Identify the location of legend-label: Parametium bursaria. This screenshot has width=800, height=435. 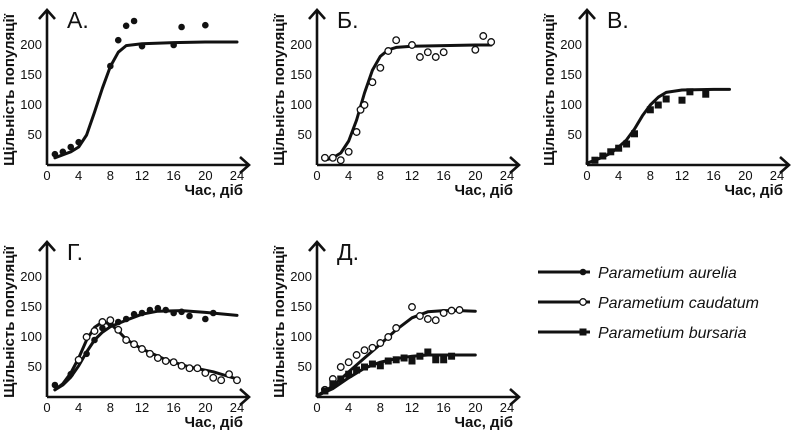
(672, 333).